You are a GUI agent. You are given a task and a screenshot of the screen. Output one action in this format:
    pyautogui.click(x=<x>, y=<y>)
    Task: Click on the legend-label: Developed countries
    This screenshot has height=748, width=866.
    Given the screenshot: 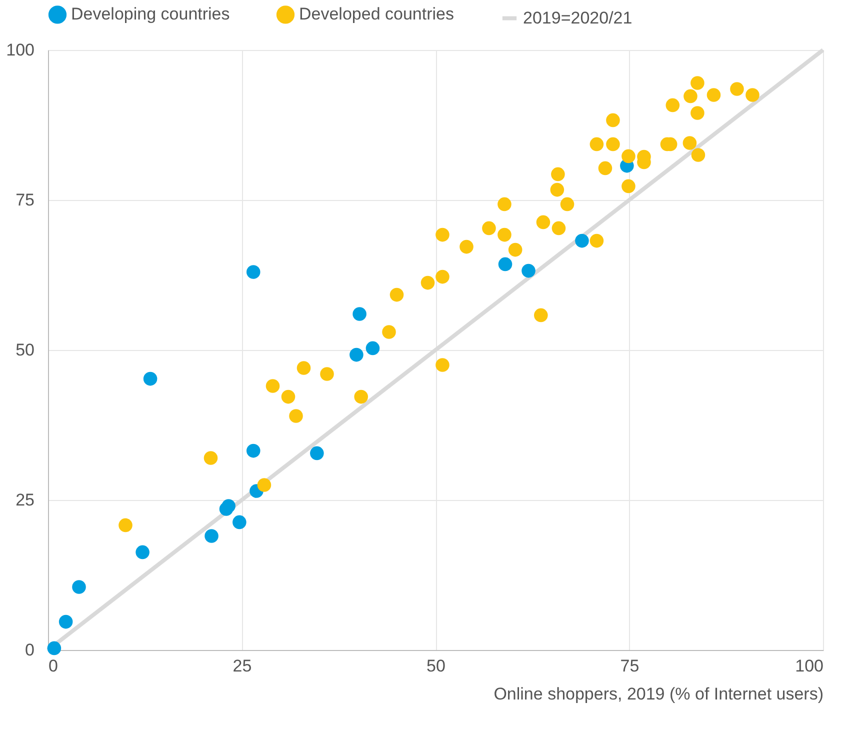 What is the action you would take?
    pyautogui.click(x=376, y=14)
    